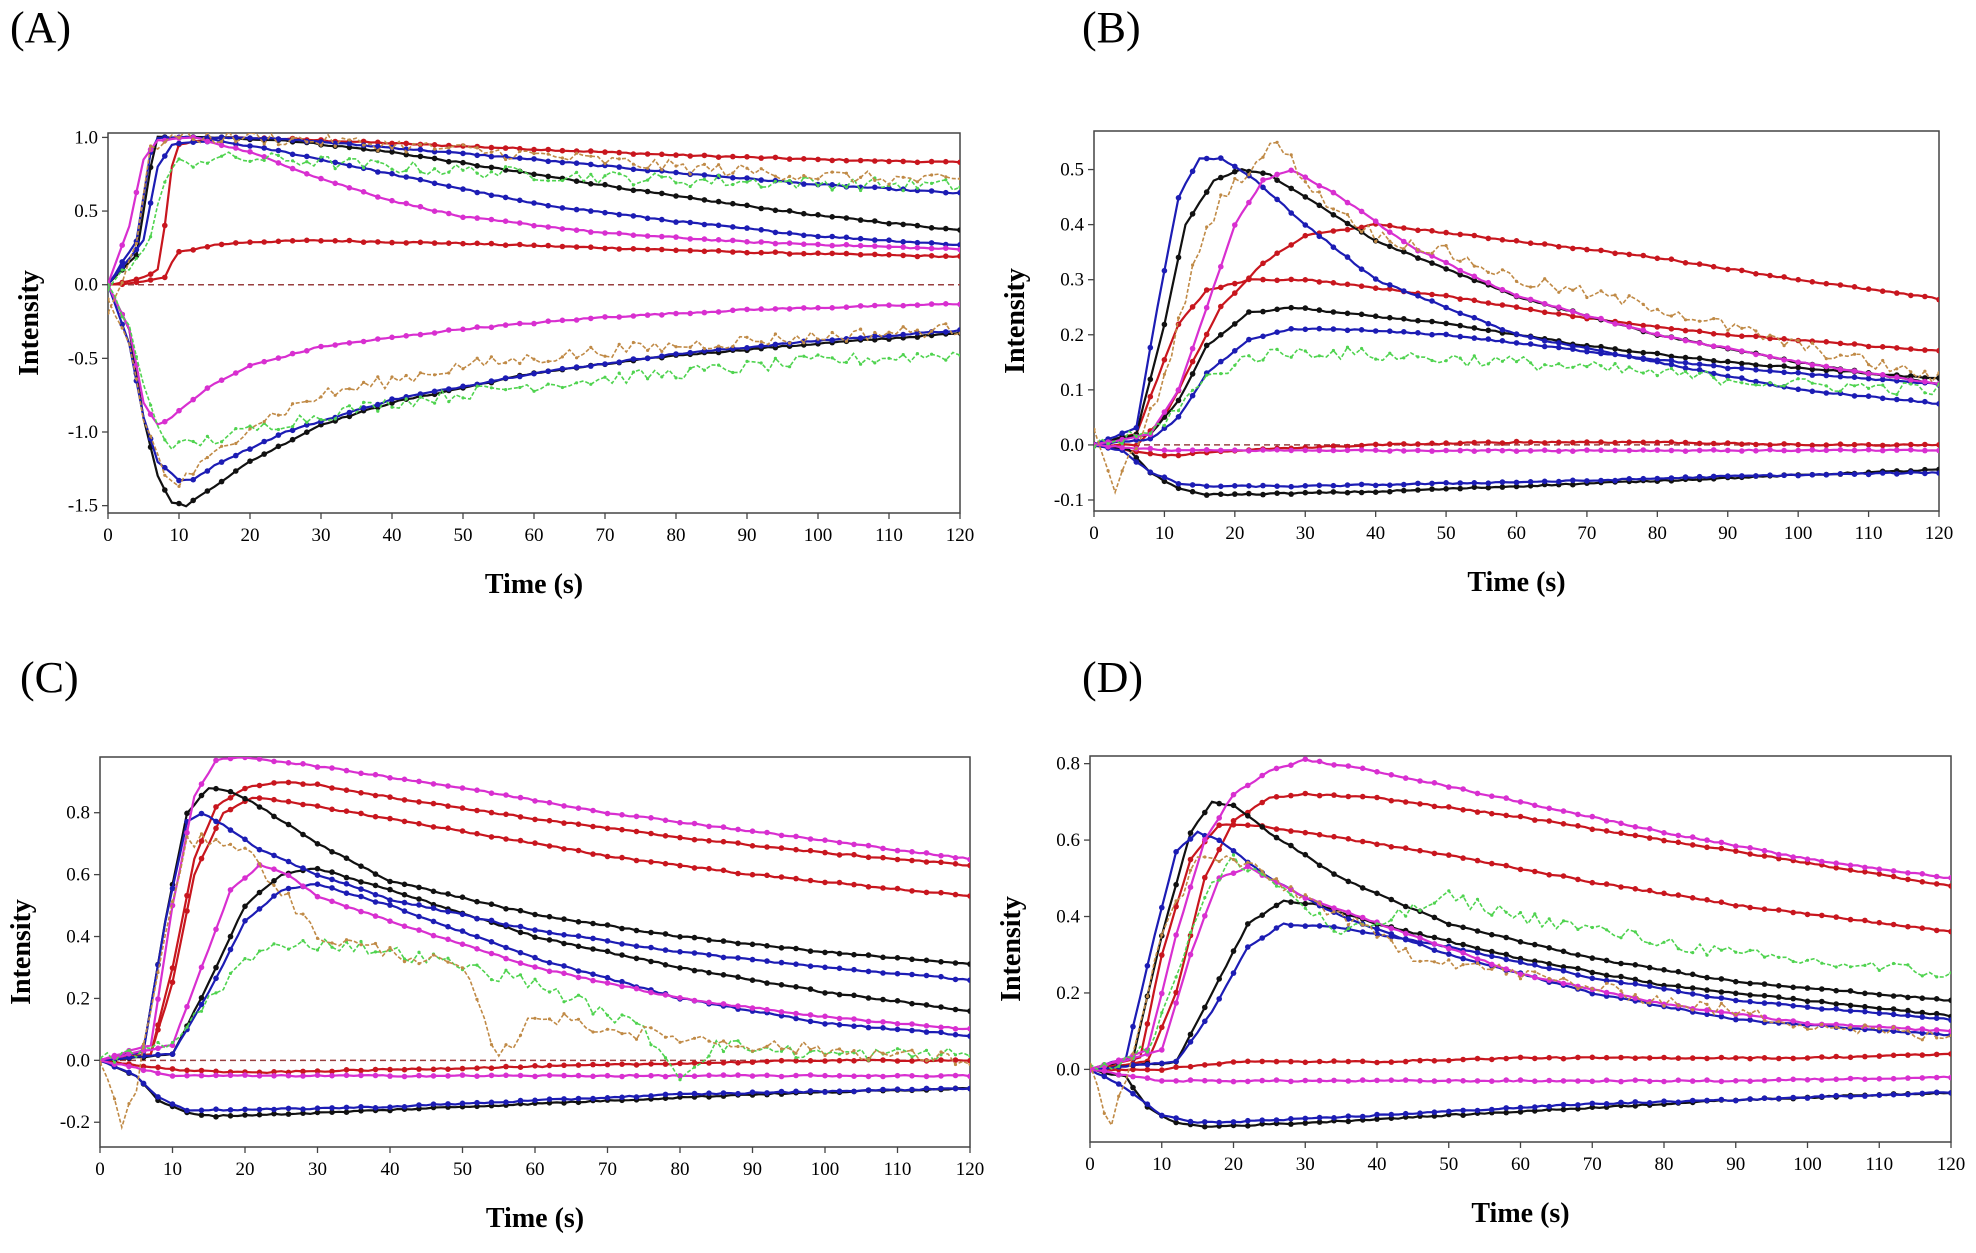 The width and height of the screenshot is (1976, 1253). I want to click on x-tick-label: 80, so click(680, 1169).